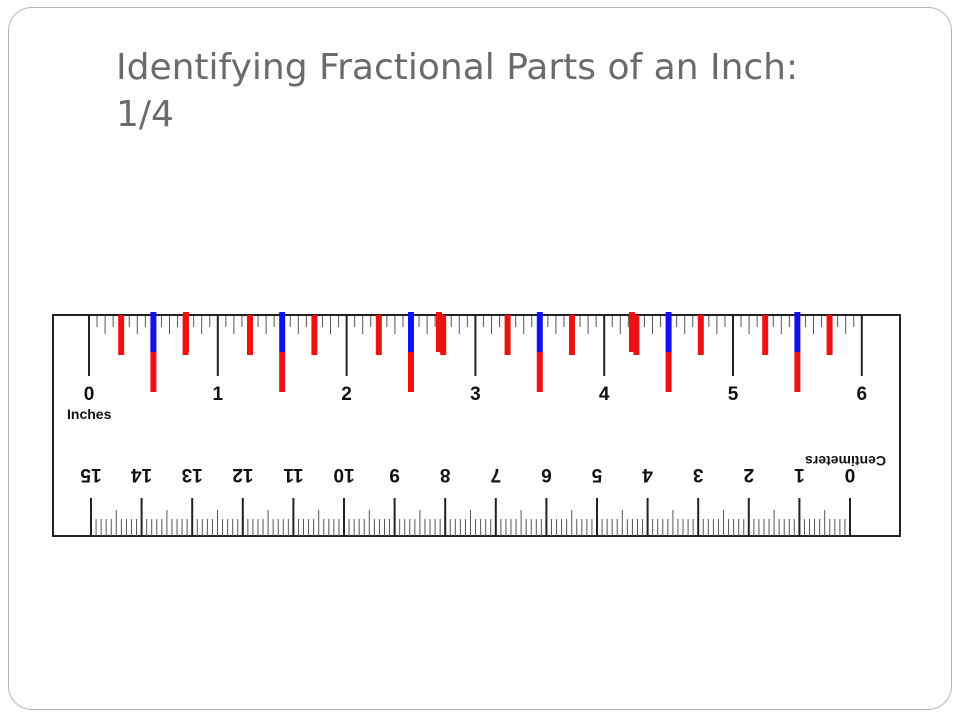 The image size is (960, 720). I want to click on centimeter-label: 12, so click(242, 474).